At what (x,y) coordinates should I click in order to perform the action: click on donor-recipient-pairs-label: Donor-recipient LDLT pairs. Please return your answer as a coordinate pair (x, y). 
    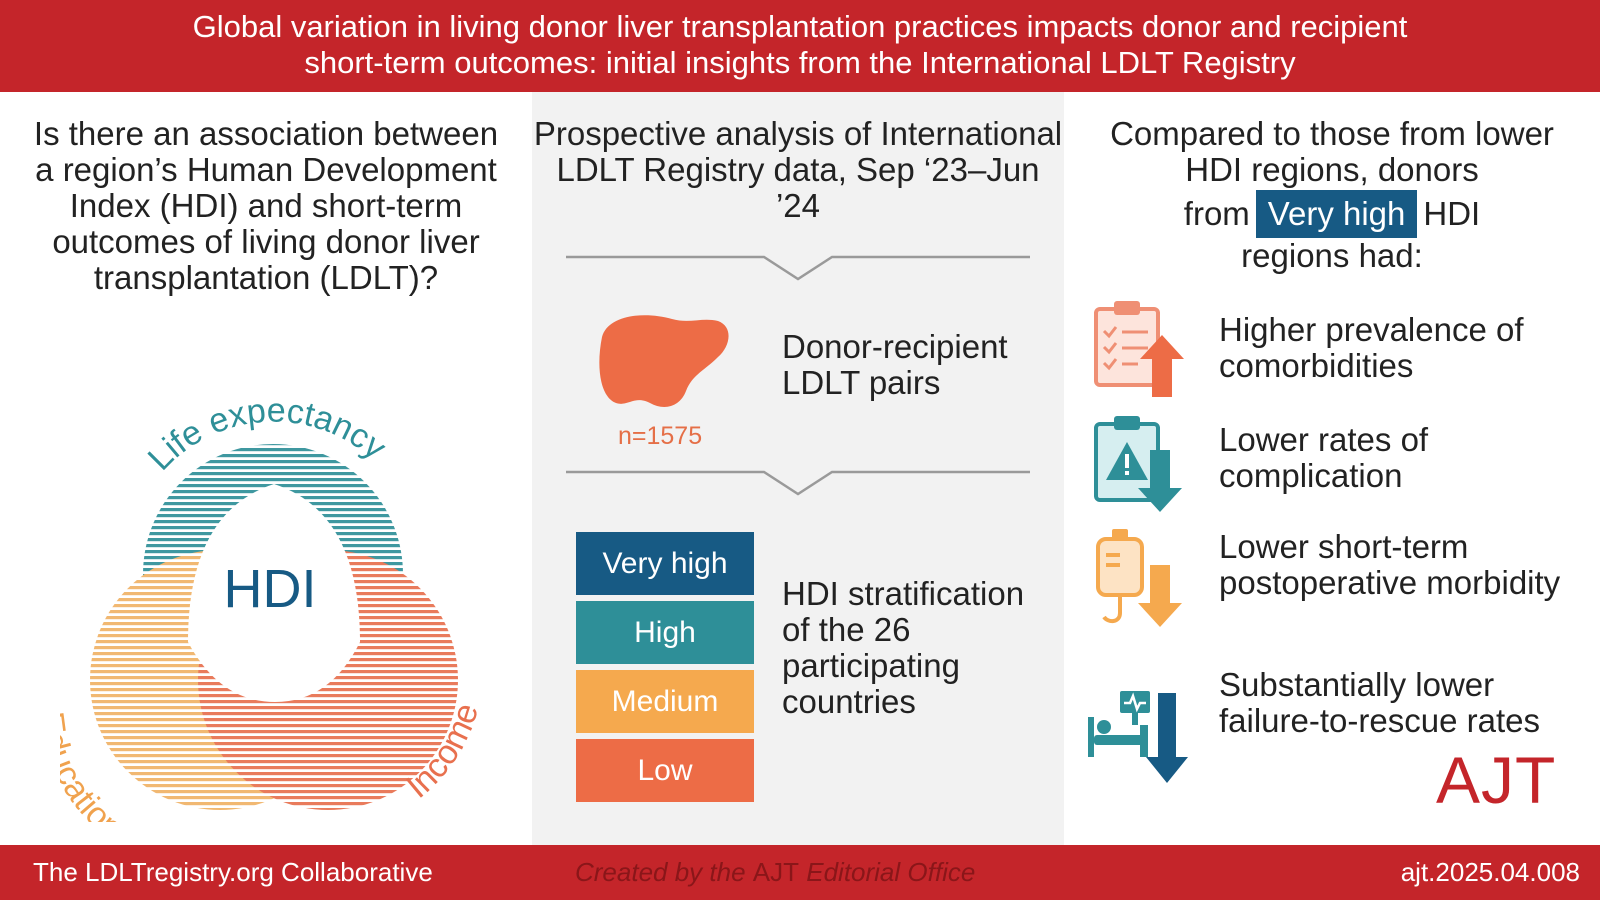
    Looking at the image, I should click on (895, 364).